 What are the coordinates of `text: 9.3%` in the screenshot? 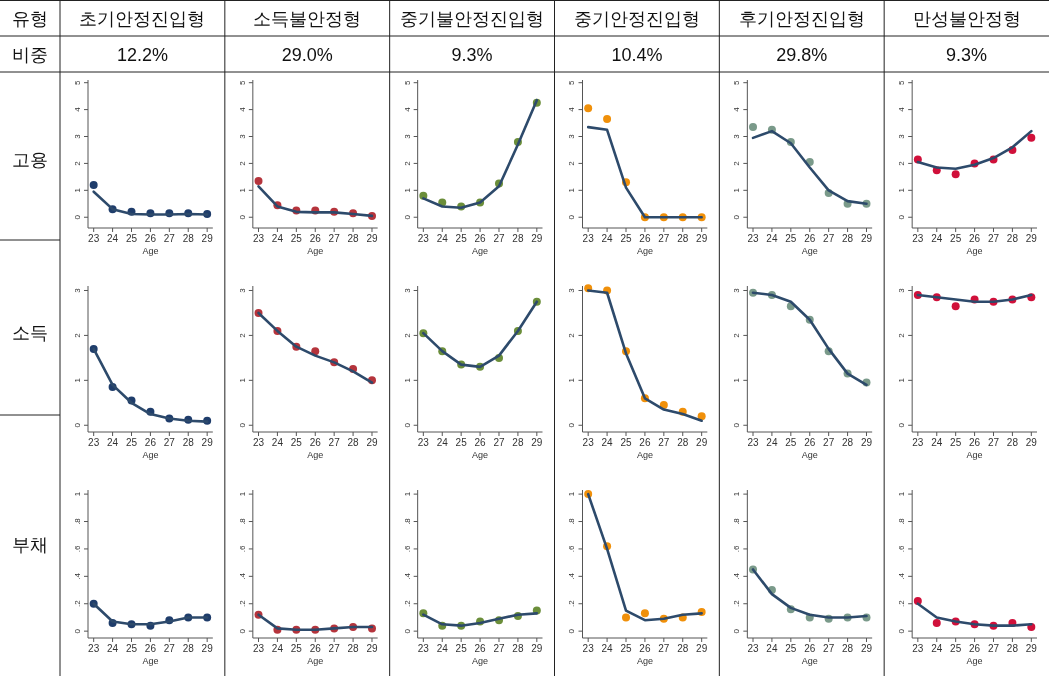 It's located at (967, 55).